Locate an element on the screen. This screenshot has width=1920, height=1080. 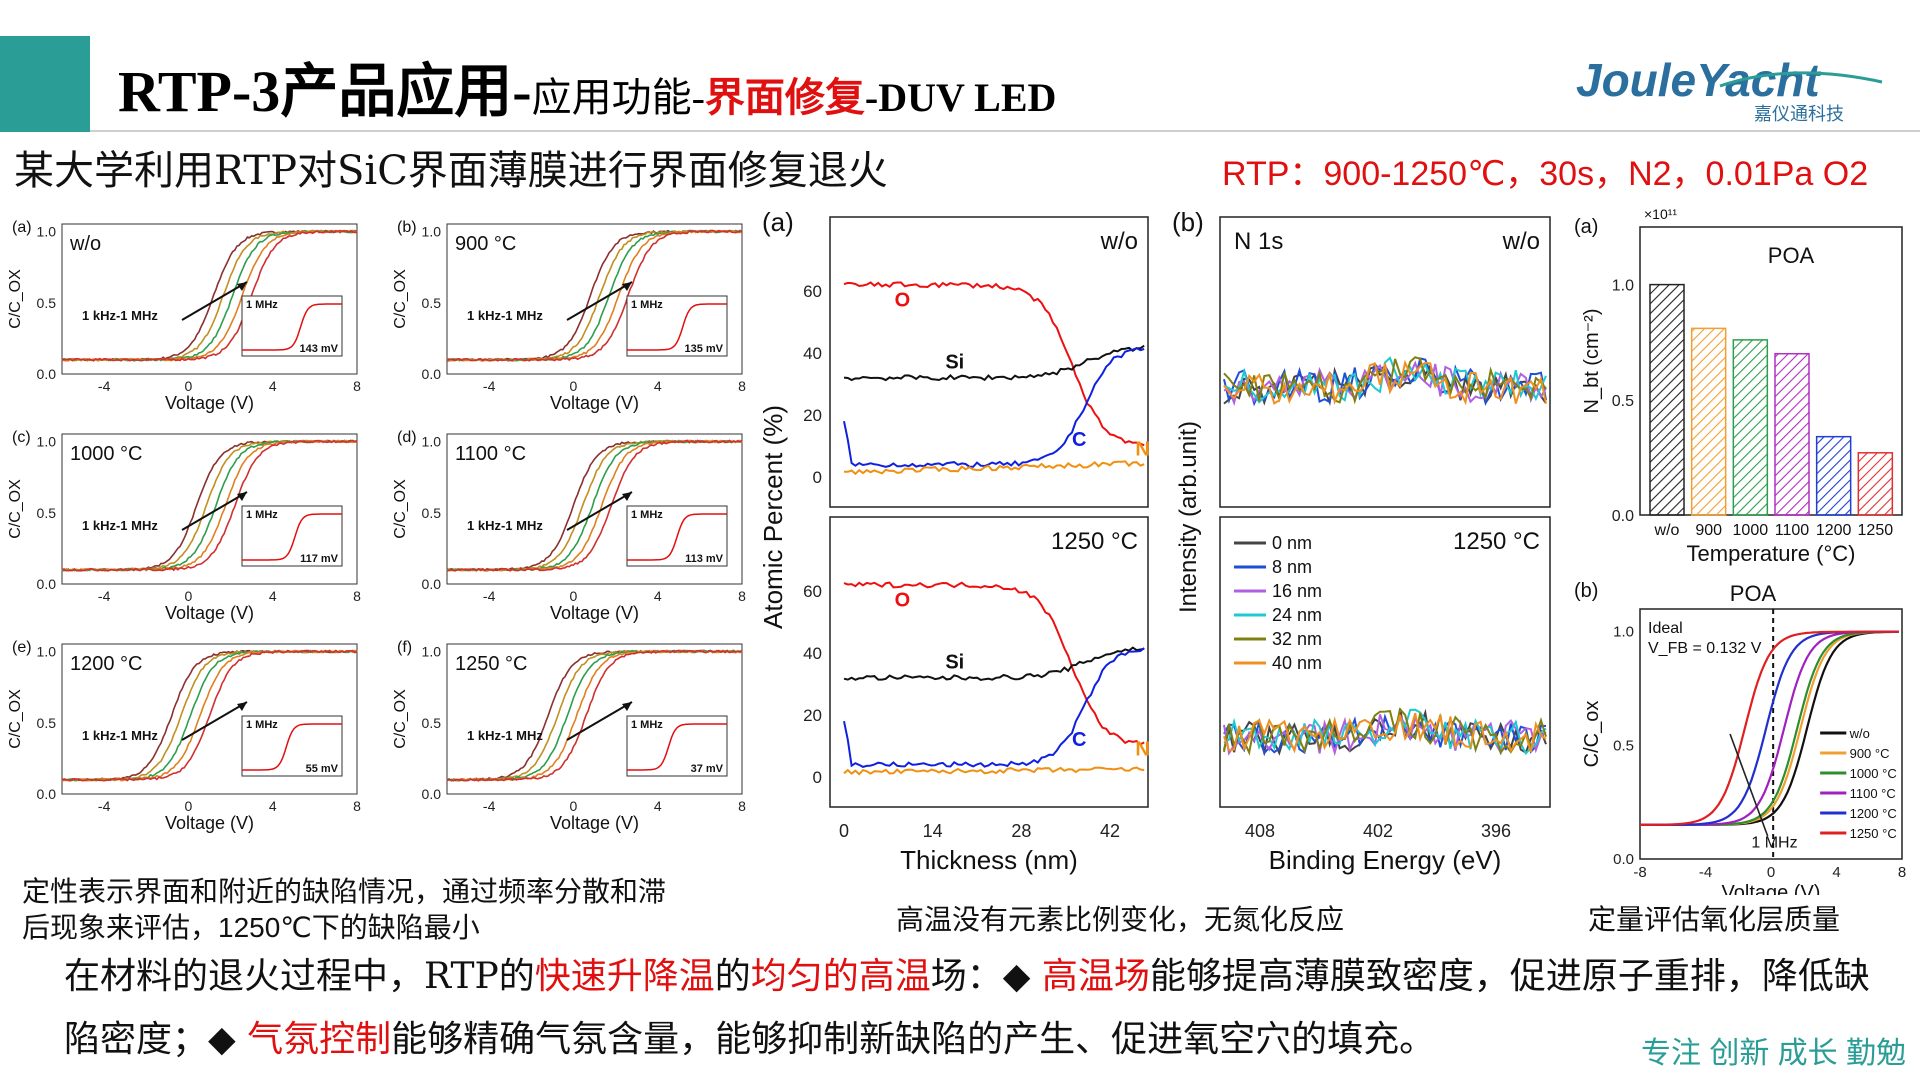
poa-cv-ytick: 1.0 is located at coordinates (1623, 632).